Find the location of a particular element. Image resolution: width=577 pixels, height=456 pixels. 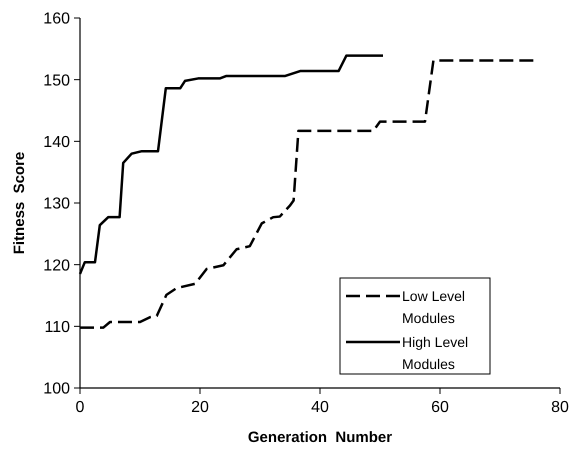

y-tick-label: 150 is located at coordinates (56, 81).